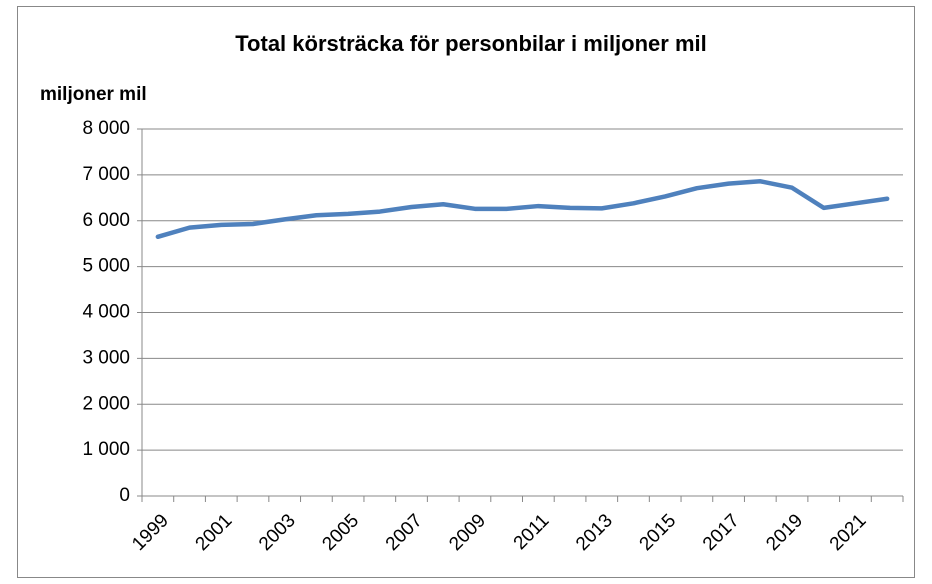 The width and height of the screenshot is (932, 584). I want to click on y-tick-label: 3 000, so click(106, 357).